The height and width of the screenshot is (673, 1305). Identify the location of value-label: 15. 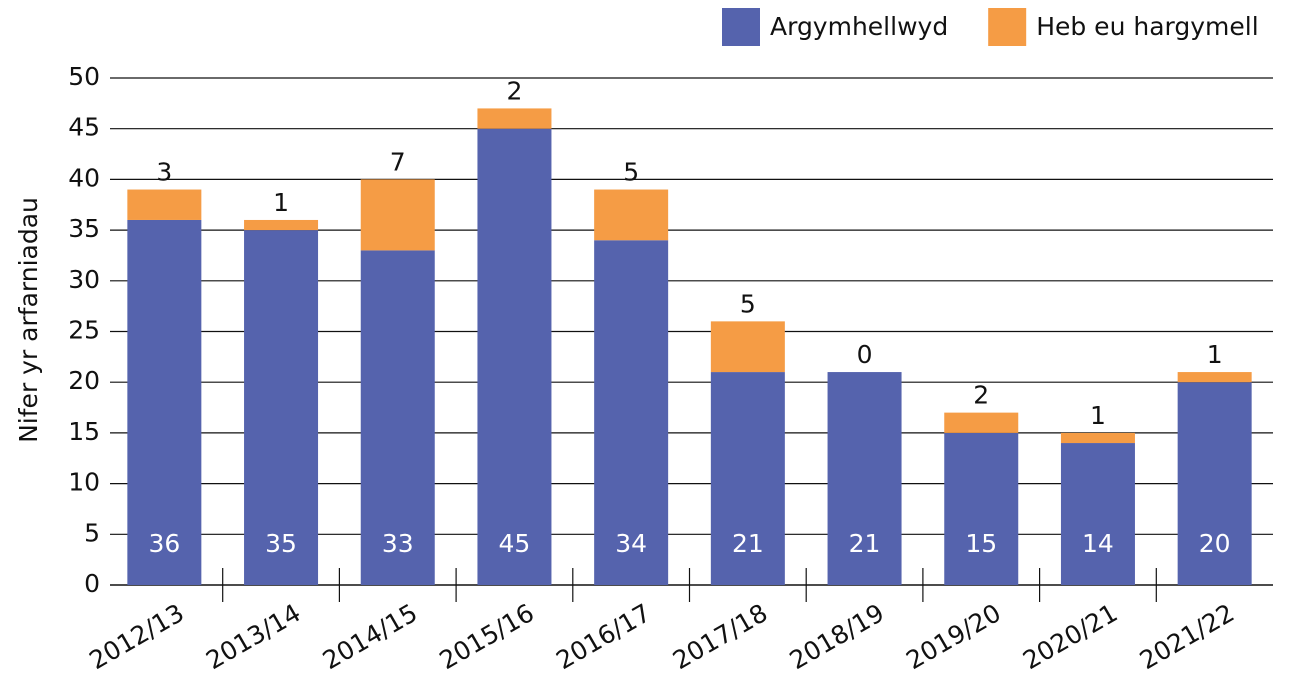
(981, 543).